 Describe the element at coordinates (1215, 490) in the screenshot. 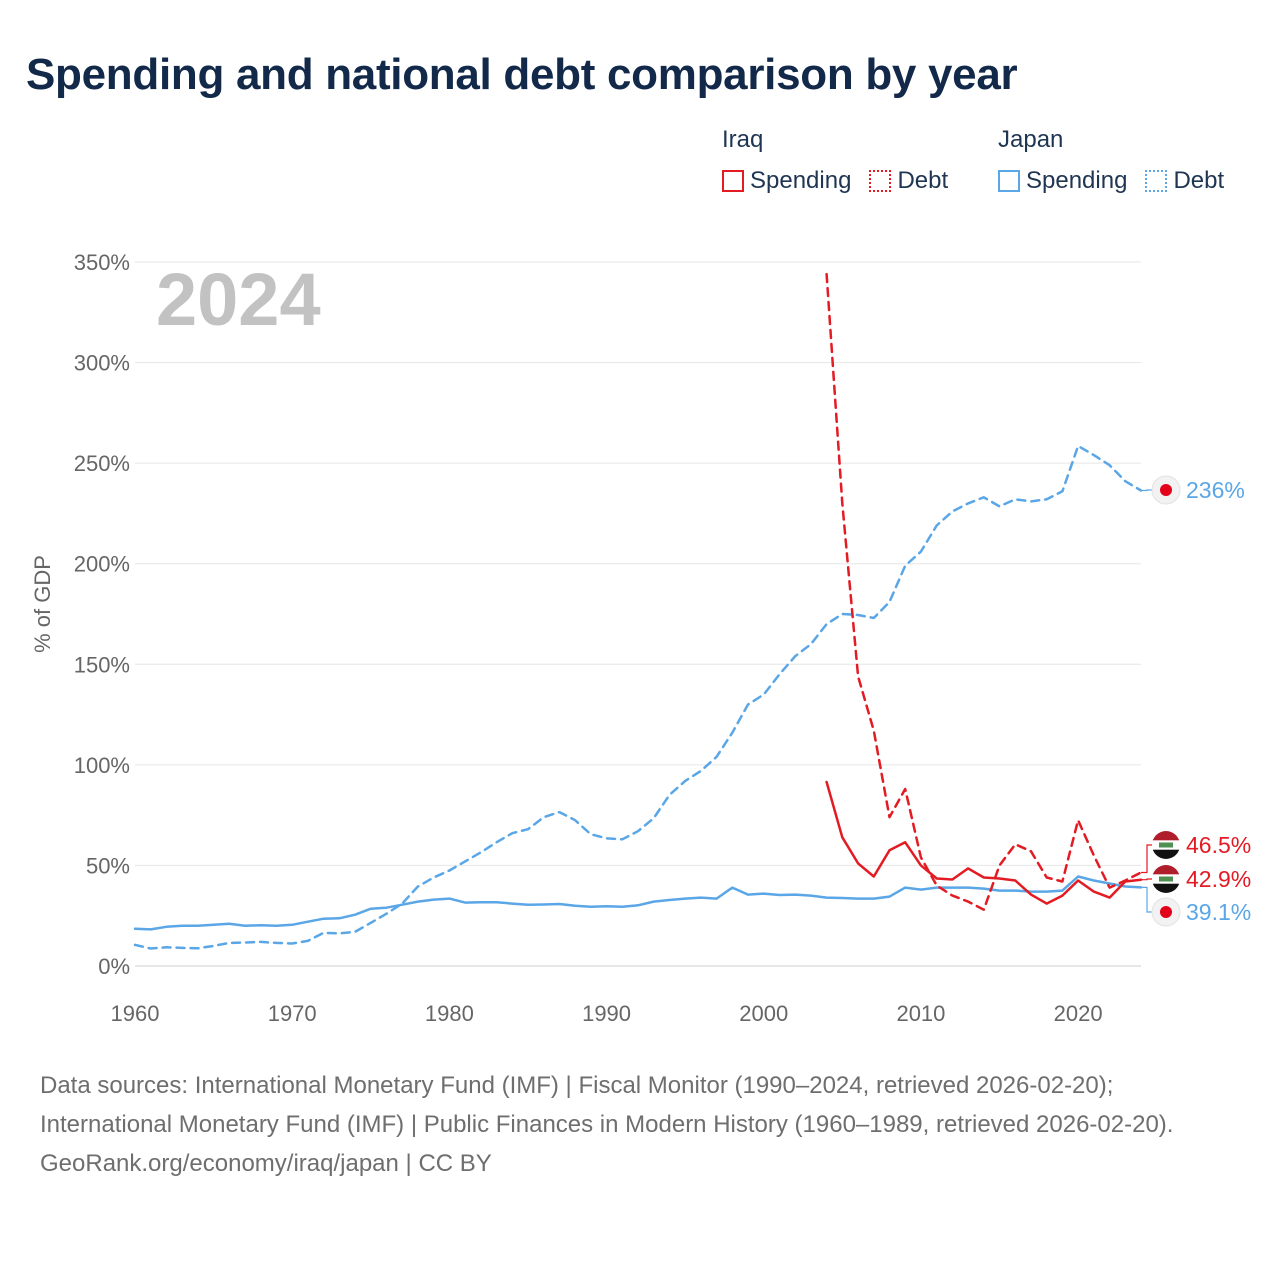

I see `end-label-value: 236%` at that location.